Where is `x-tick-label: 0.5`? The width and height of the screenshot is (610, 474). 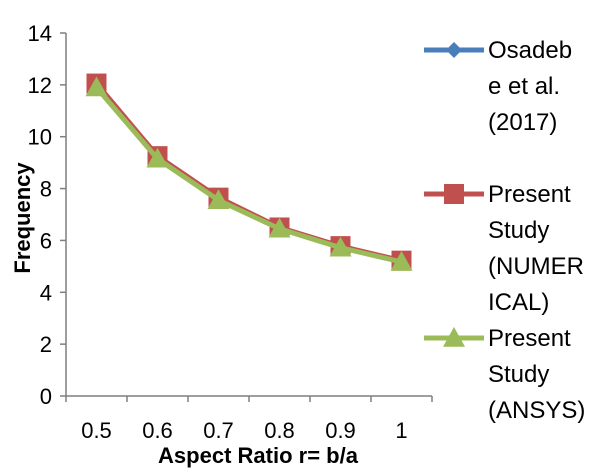
x-tick-label: 0.5 is located at coordinates (96, 430).